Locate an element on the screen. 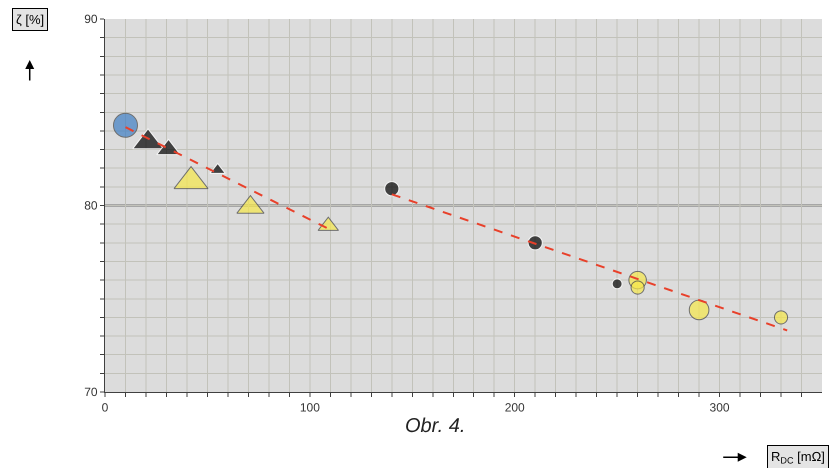  x-tick-label: 0 is located at coordinates (105, 407).